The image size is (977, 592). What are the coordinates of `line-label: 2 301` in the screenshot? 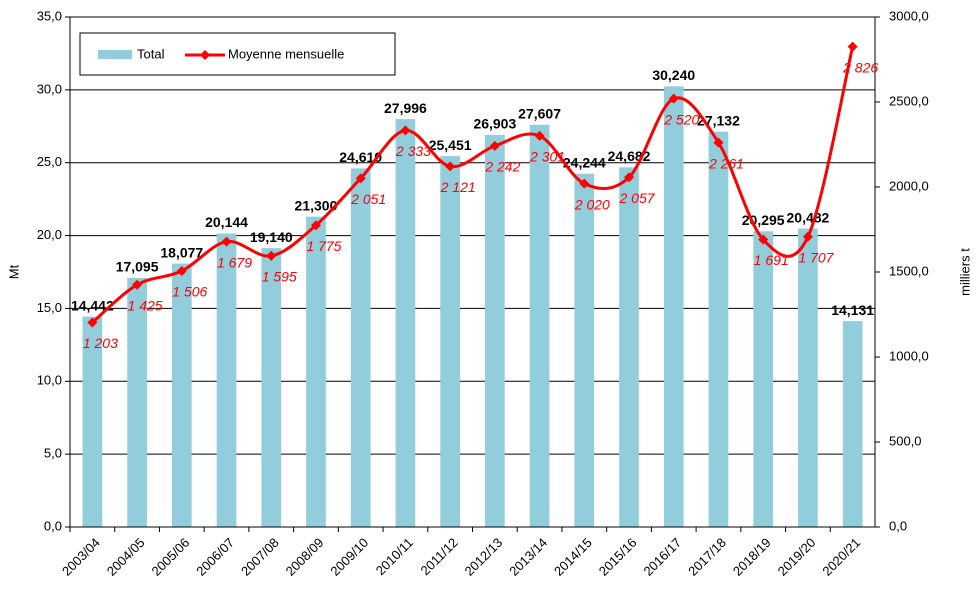 It's located at (547, 157).